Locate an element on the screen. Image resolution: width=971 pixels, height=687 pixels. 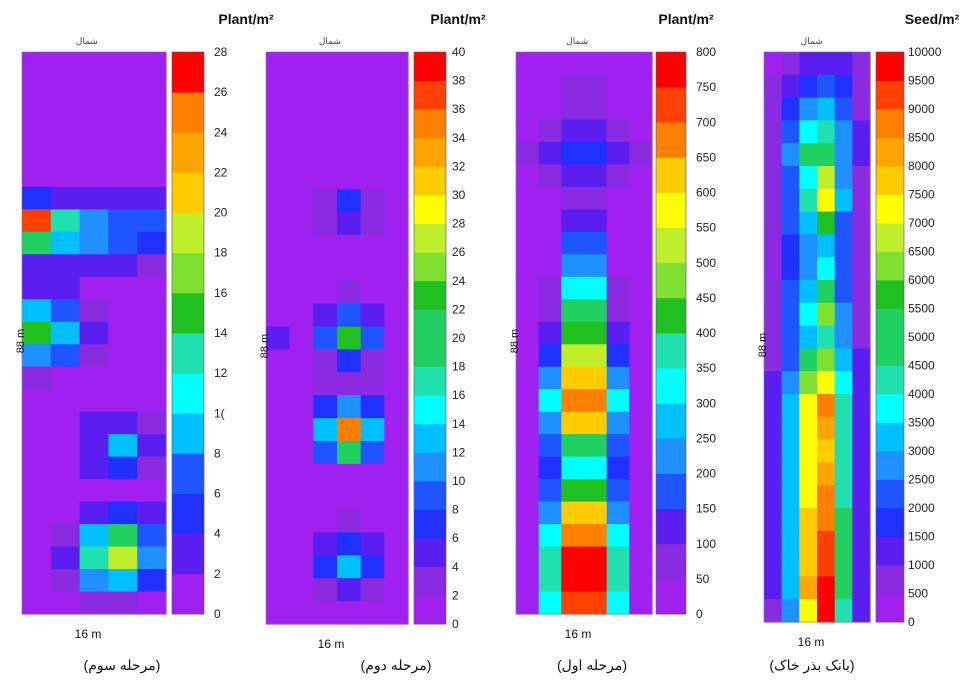
stage2-north-label: شمال is located at coordinates (330, 41).